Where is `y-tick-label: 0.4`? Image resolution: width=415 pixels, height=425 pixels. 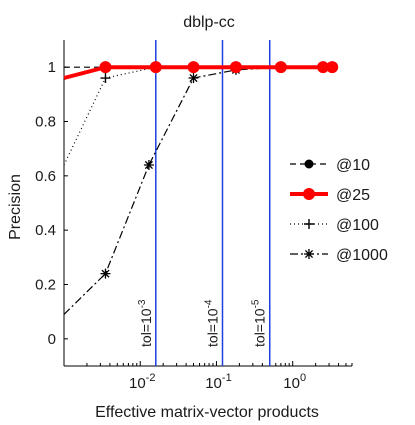
y-tick-label: 0.4 is located at coordinates (45, 230).